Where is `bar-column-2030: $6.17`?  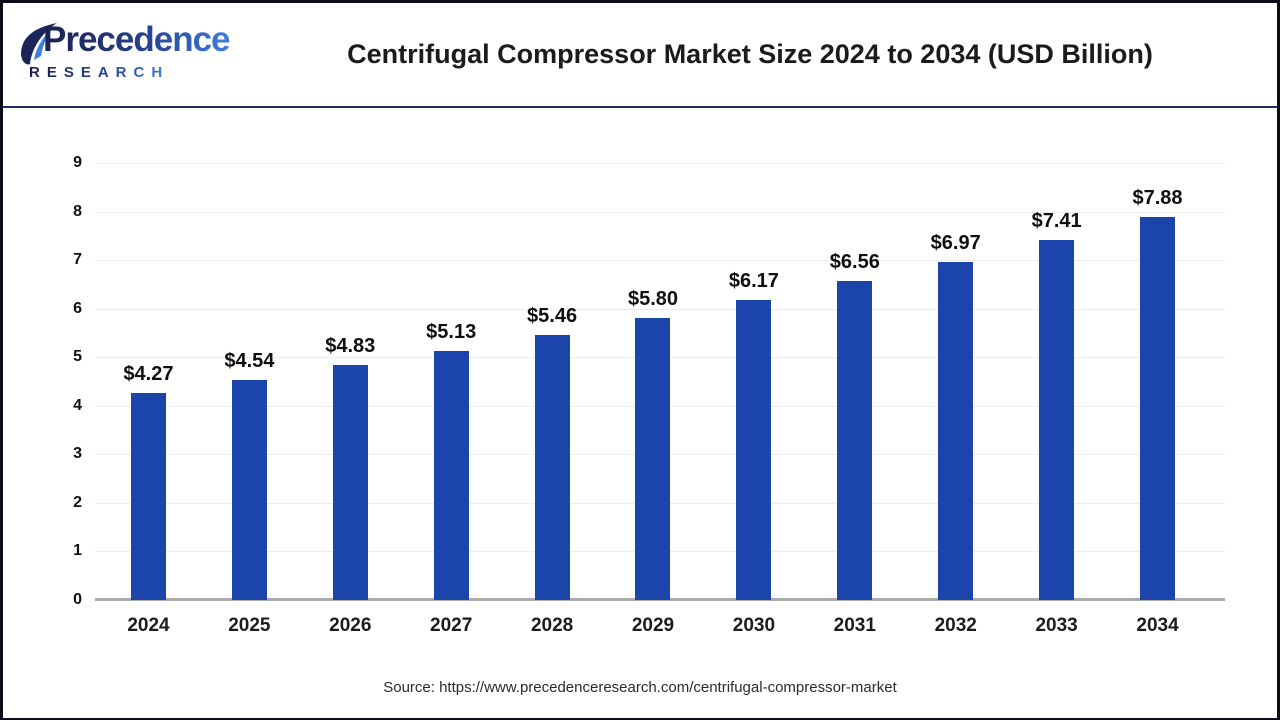
bar-column-2030: $6.17 is located at coordinates (753, 381).